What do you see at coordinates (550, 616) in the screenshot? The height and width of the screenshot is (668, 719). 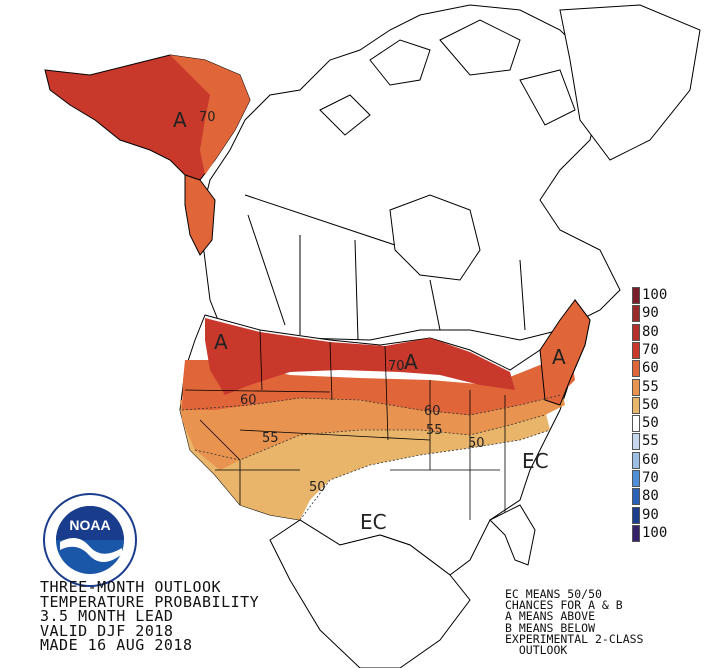 I see `note-line: A MEANS ABOVE` at bounding box center [550, 616].